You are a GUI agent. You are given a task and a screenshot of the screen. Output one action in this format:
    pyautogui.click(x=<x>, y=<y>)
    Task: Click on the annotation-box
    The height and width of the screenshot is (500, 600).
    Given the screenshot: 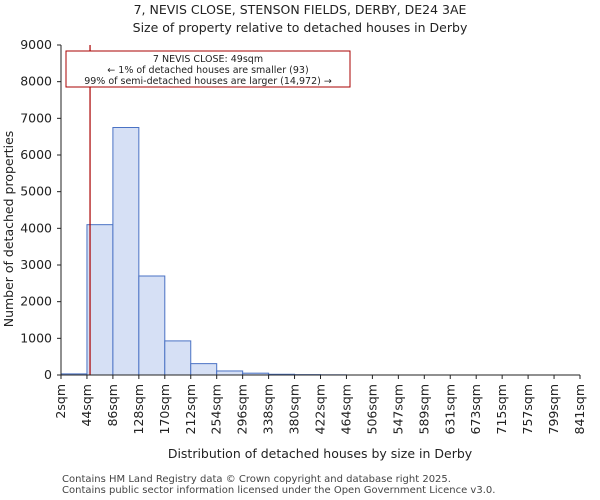 What is the action you would take?
    pyautogui.click(x=208, y=69)
    